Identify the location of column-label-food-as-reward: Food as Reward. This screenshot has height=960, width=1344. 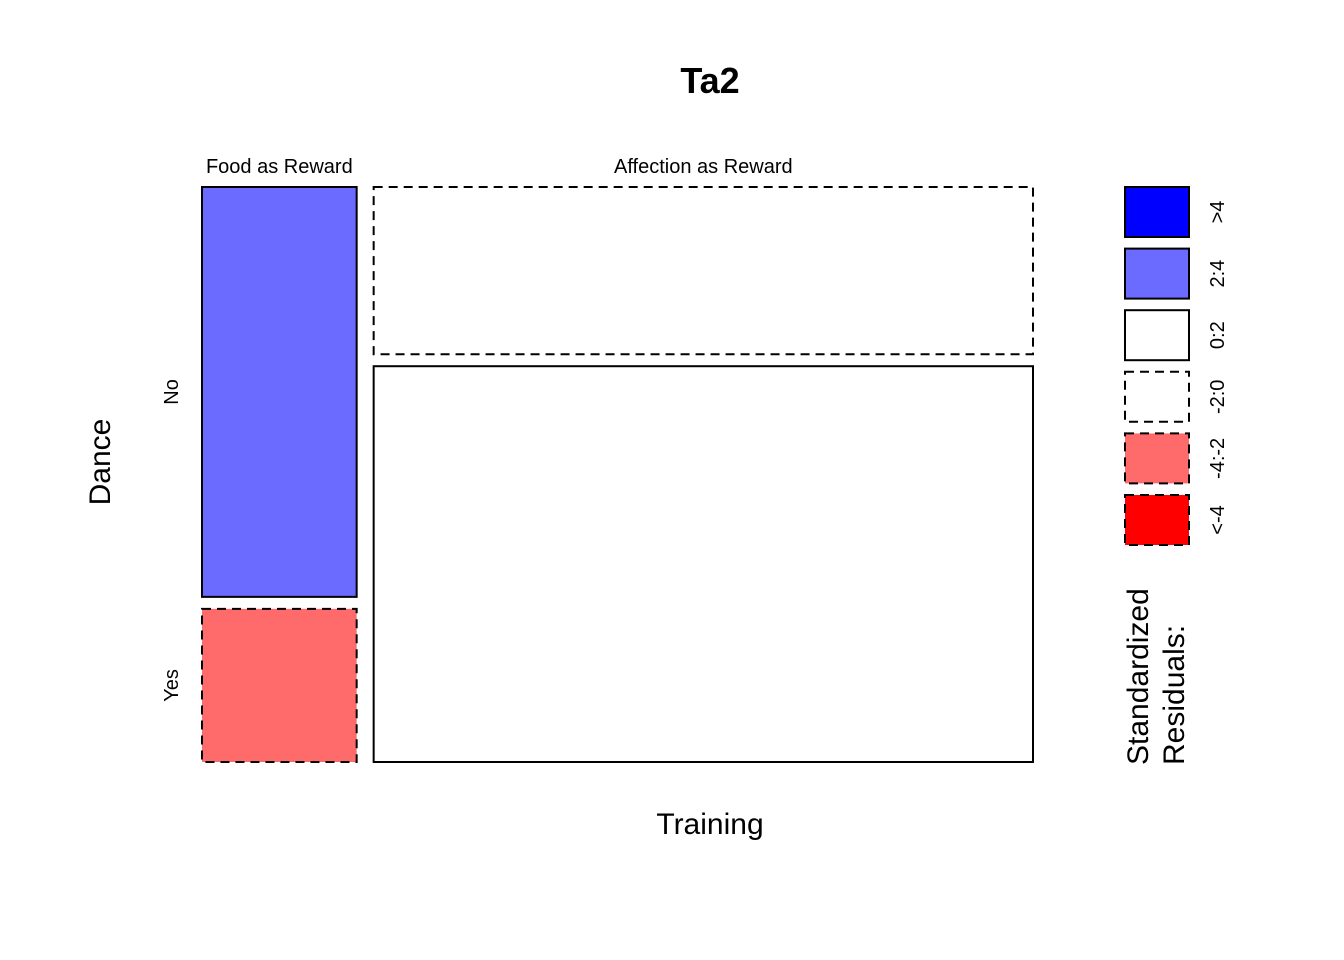
(279, 167).